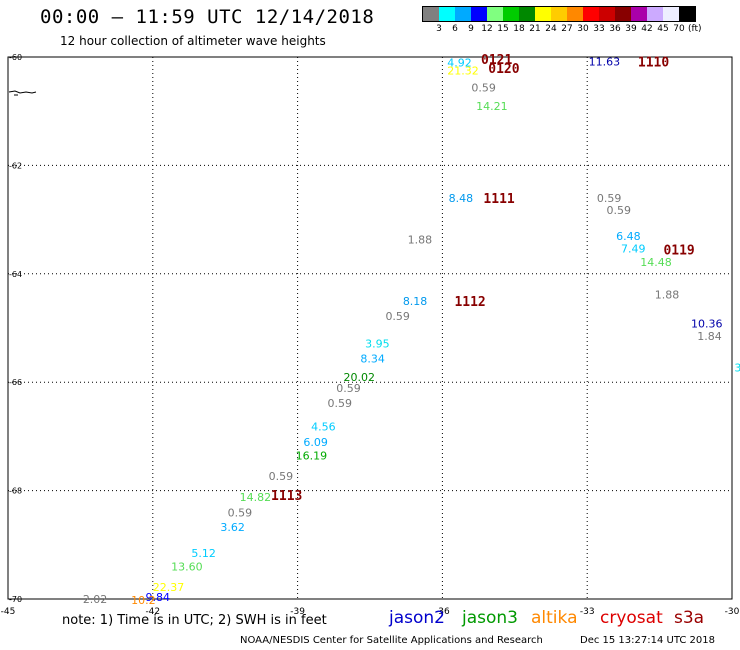 This screenshot has width=740, height=650. What do you see at coordinates (232, 527) in the screenshot?
I see `wave-height-label: 3.62` at bounding box center [232, 527].